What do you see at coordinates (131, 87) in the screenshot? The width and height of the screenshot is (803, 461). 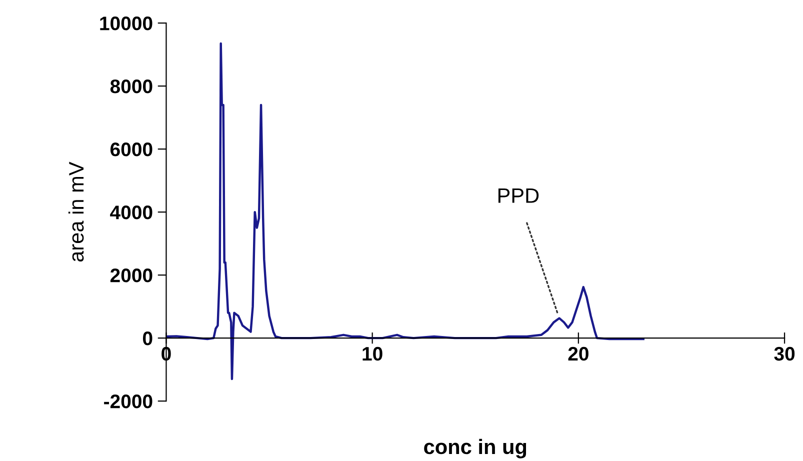 I see `y-tick-label: 8000` at bounding box center [131, 87].